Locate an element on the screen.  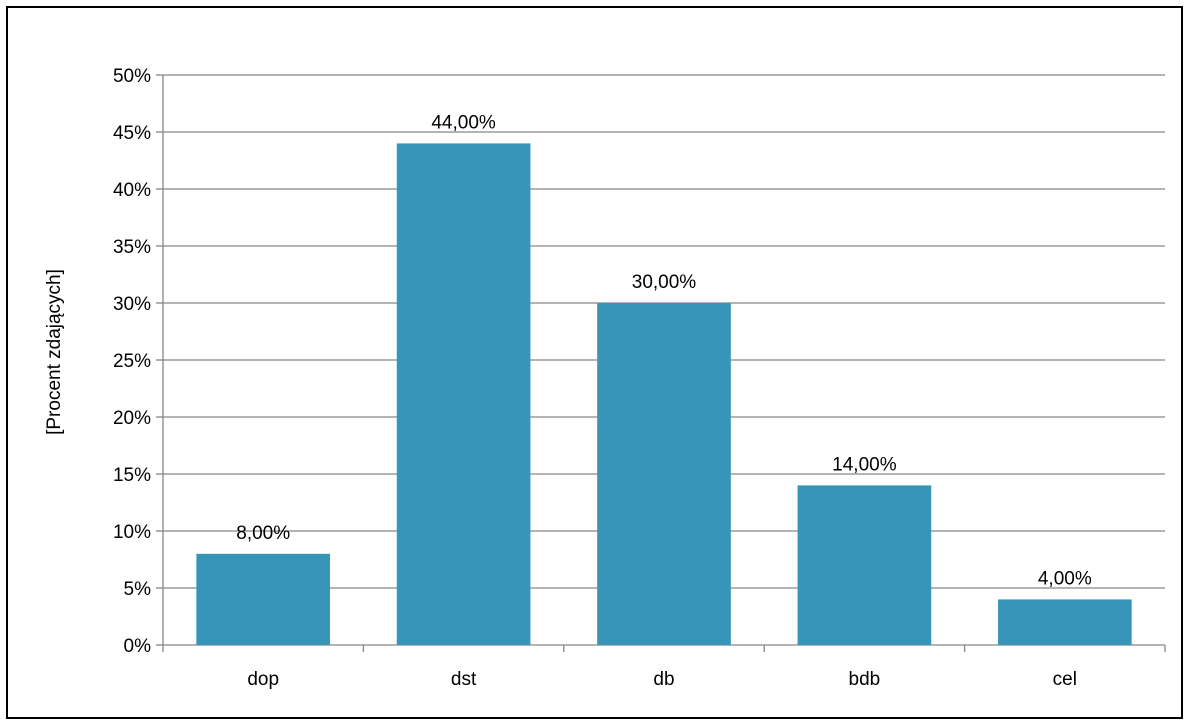
y-tick-label: 0% is located at coordinates (138, 646).